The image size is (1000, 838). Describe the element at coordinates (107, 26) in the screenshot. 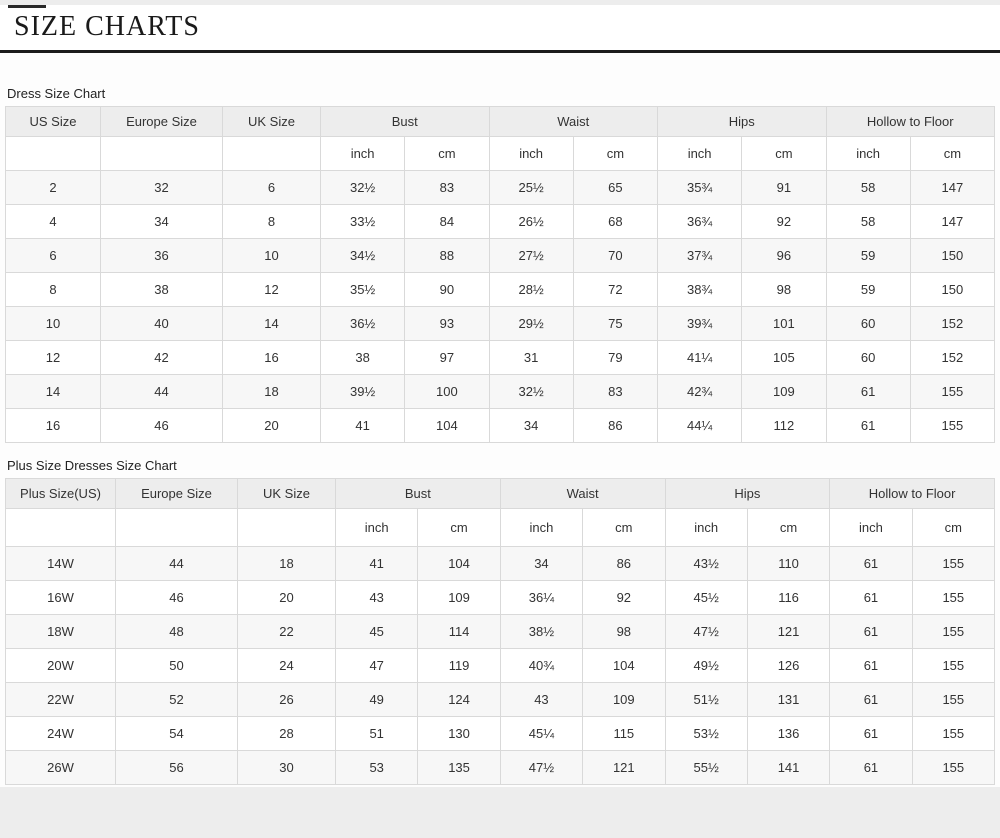

I see `page-title: SIZE CHARTS` at that location.